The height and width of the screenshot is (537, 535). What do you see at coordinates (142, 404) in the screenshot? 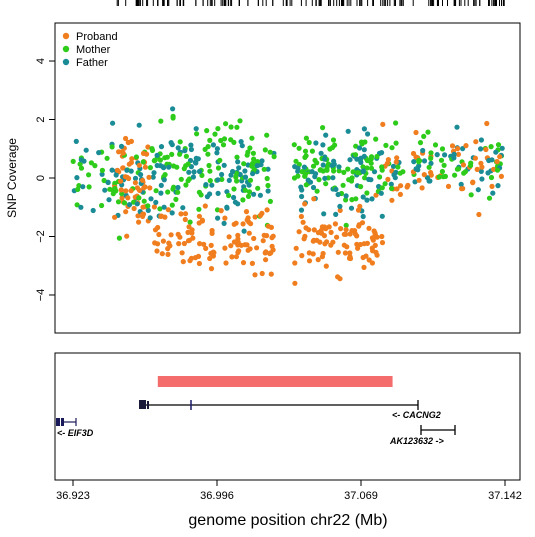
I see `gene-cacng2-exon` at bounding box center [142, 404].